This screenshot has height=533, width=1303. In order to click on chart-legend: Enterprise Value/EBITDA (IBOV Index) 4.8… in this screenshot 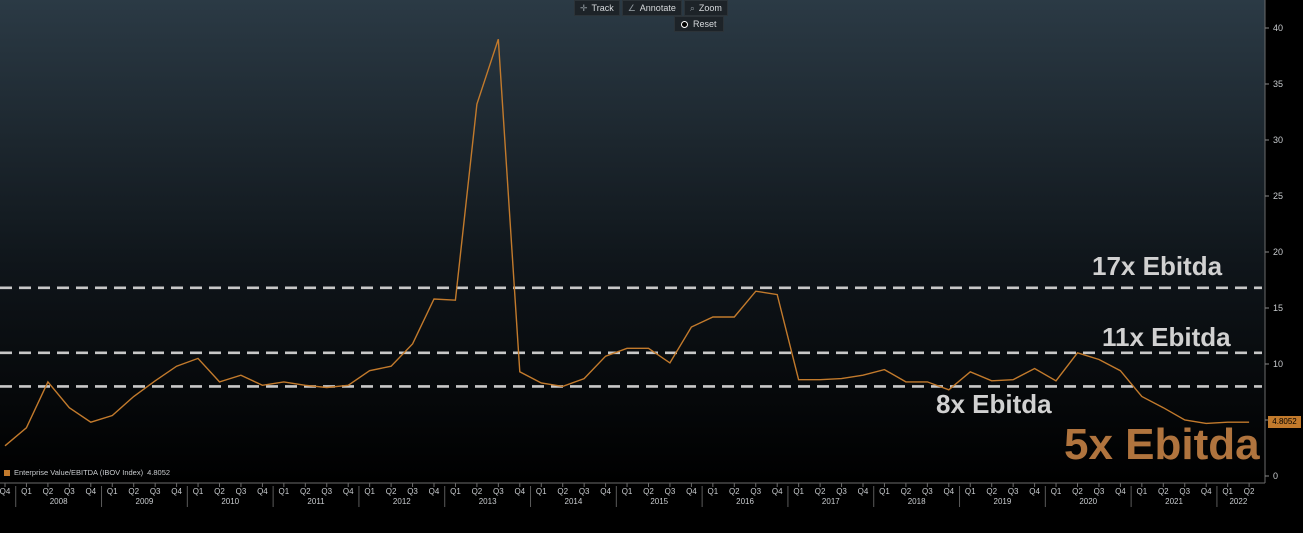, I will do `click(87, 472)`.